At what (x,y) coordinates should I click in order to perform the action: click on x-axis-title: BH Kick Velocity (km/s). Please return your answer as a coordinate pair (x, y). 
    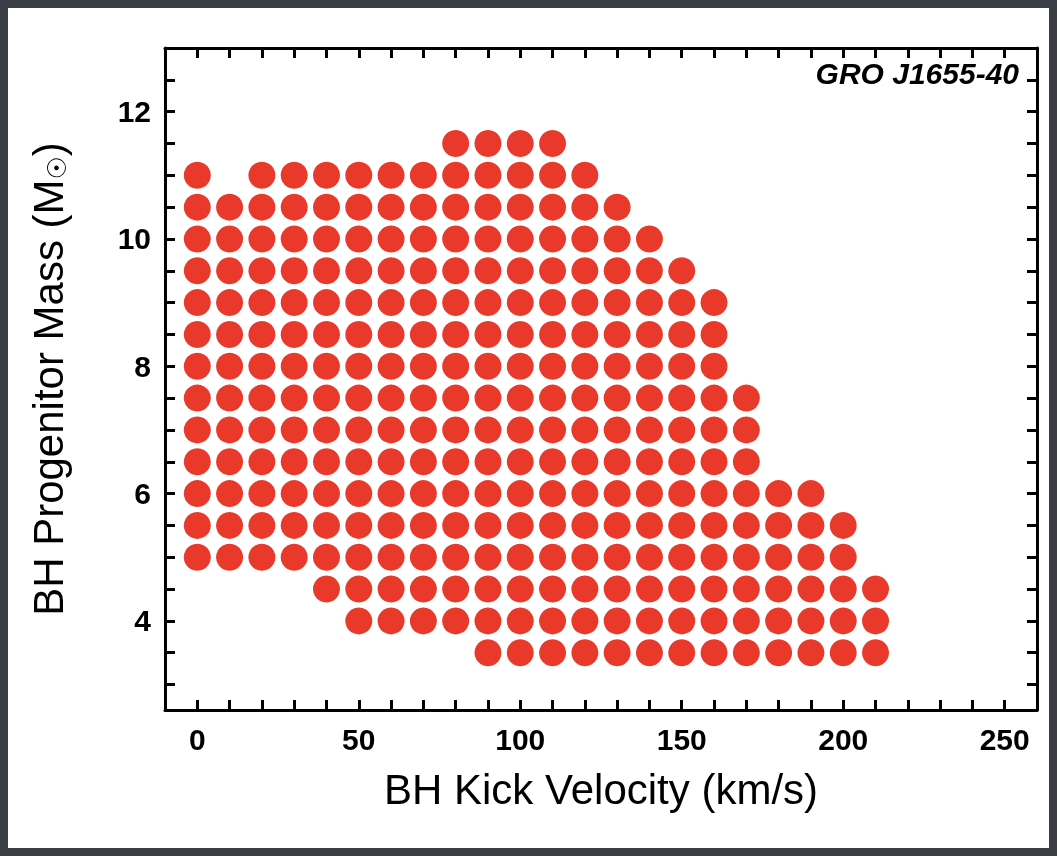
    Looking at the image, I should click on (601, 789).